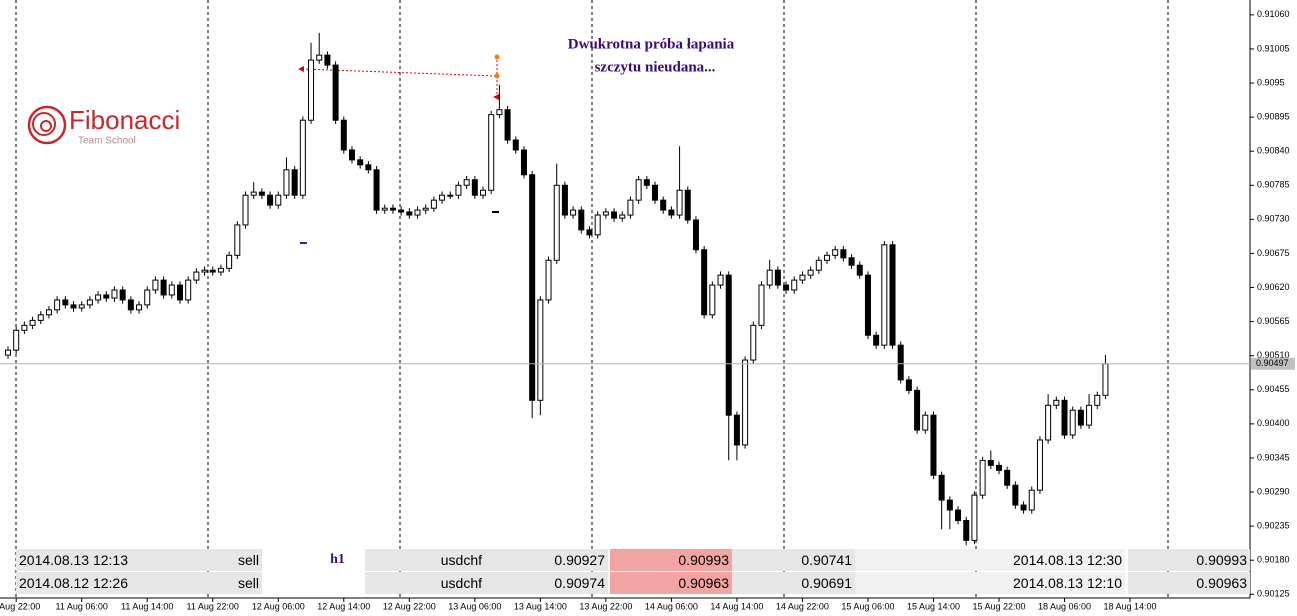 The width and height of the screenshot is (1297, 616). Describe the element at coordinates (671, 560) in the screenshot. I see `stop-loss: 0.90993` at that location.